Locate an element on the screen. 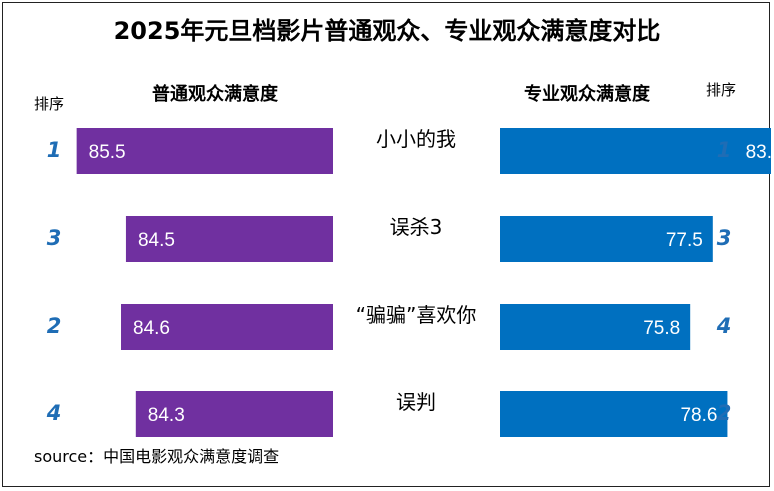  left-value-label-3: 84.6 is located at coordinates (151, 328).